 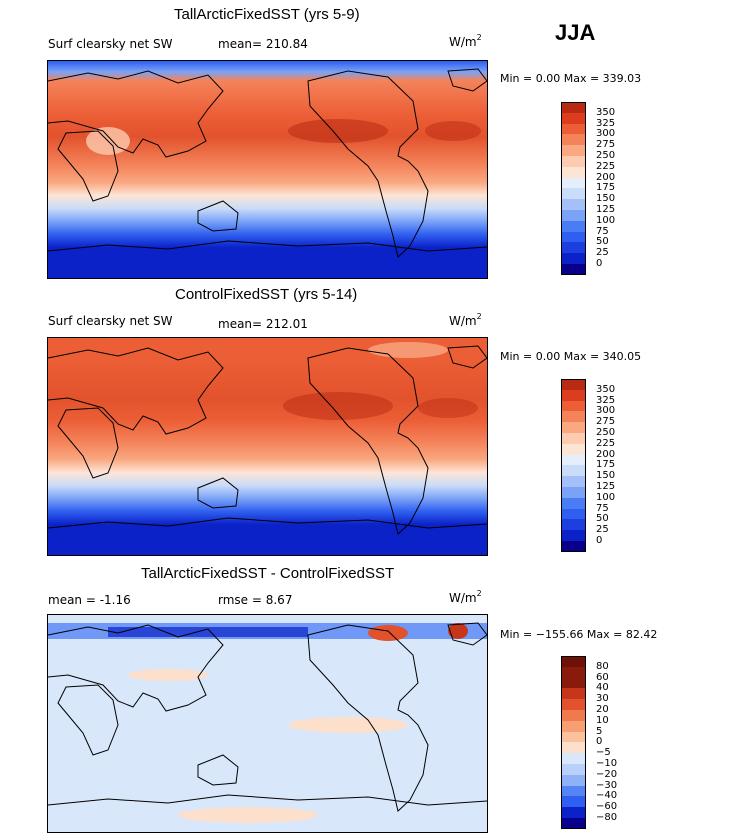 I want to click on panel2-units: W/m2, so click(x=465, y=320).